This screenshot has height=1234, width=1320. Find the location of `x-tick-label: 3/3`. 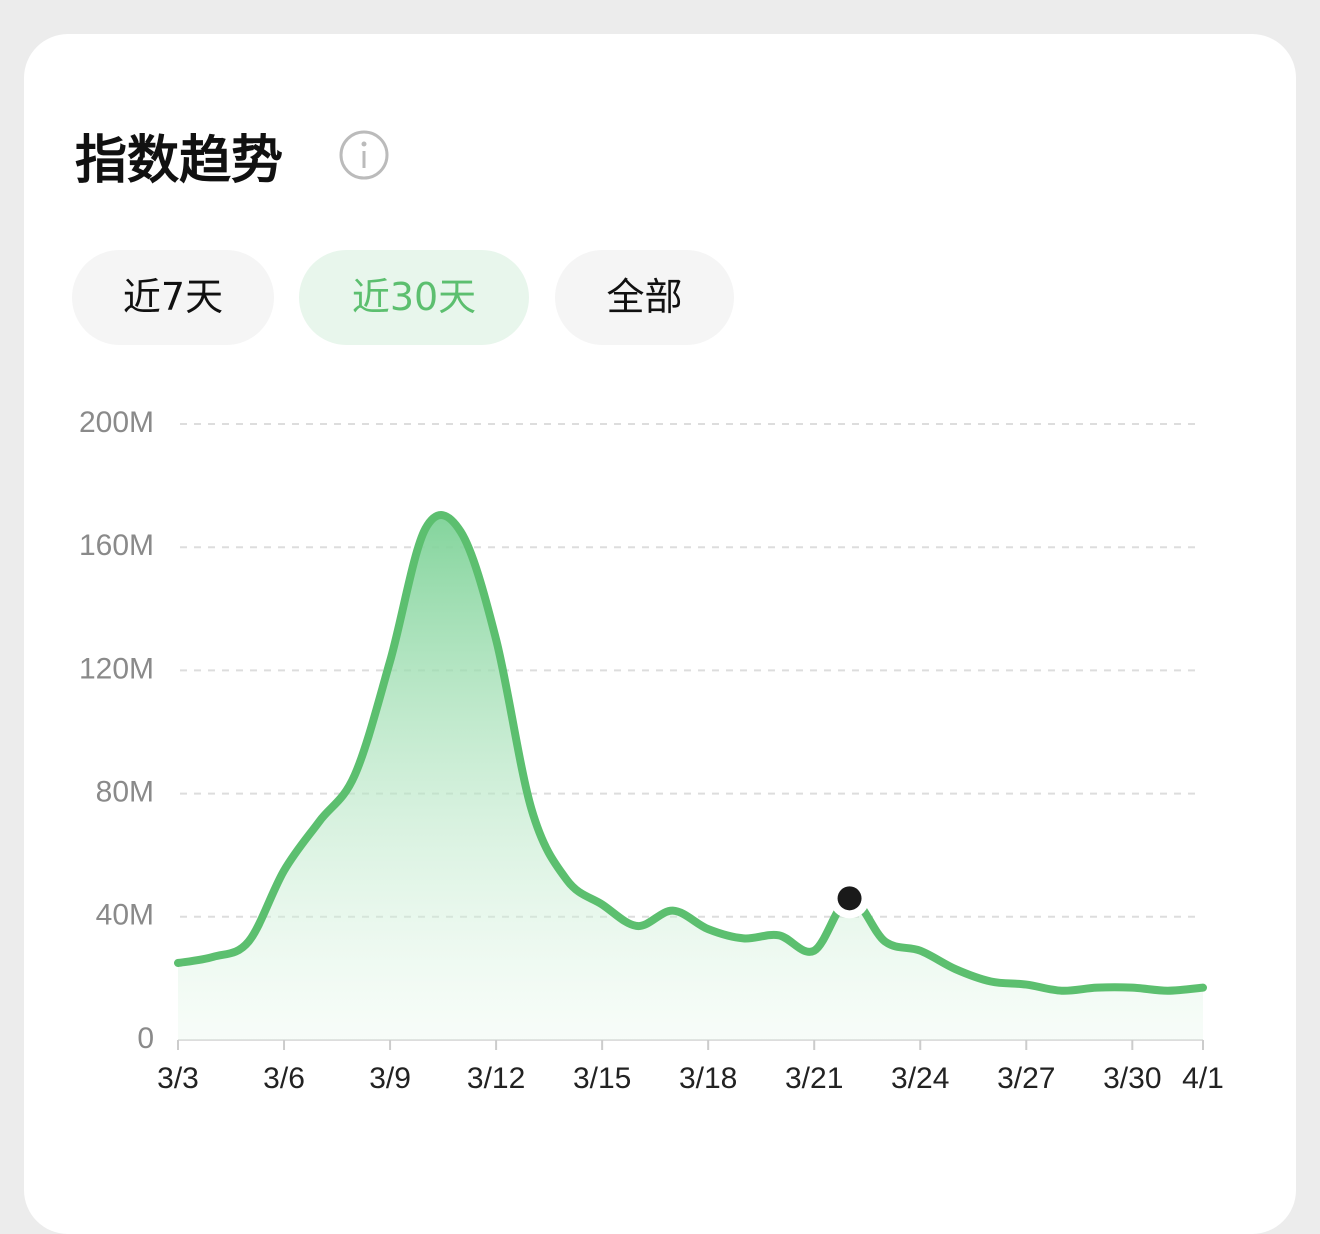

x-tick-label: 3/3 is located at coordinates (178, 1078).